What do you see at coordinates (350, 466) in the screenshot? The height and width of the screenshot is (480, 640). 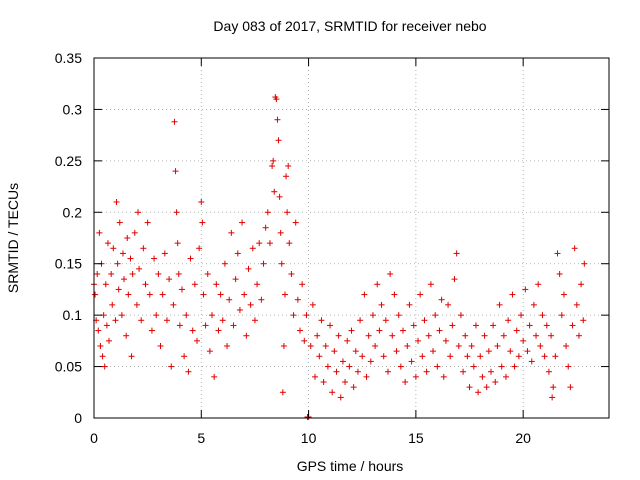 I see `x-axis-label: GPS time / hours` at bounding box center [350, 466].